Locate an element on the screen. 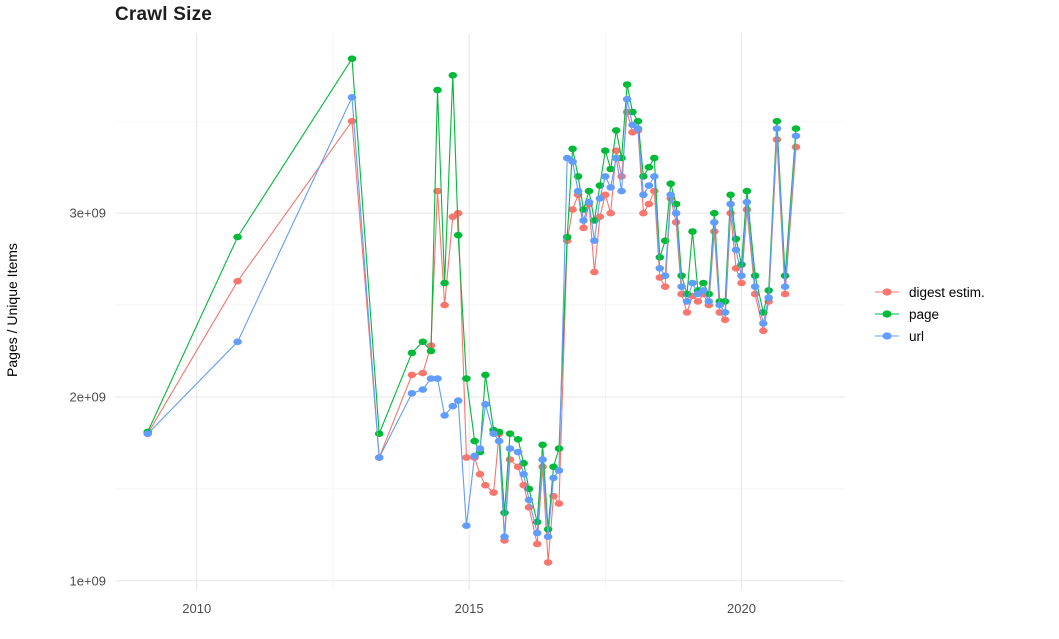 The image size is (1059, 639). x-tick-label: 2020 is located at coordinates (741, 608).